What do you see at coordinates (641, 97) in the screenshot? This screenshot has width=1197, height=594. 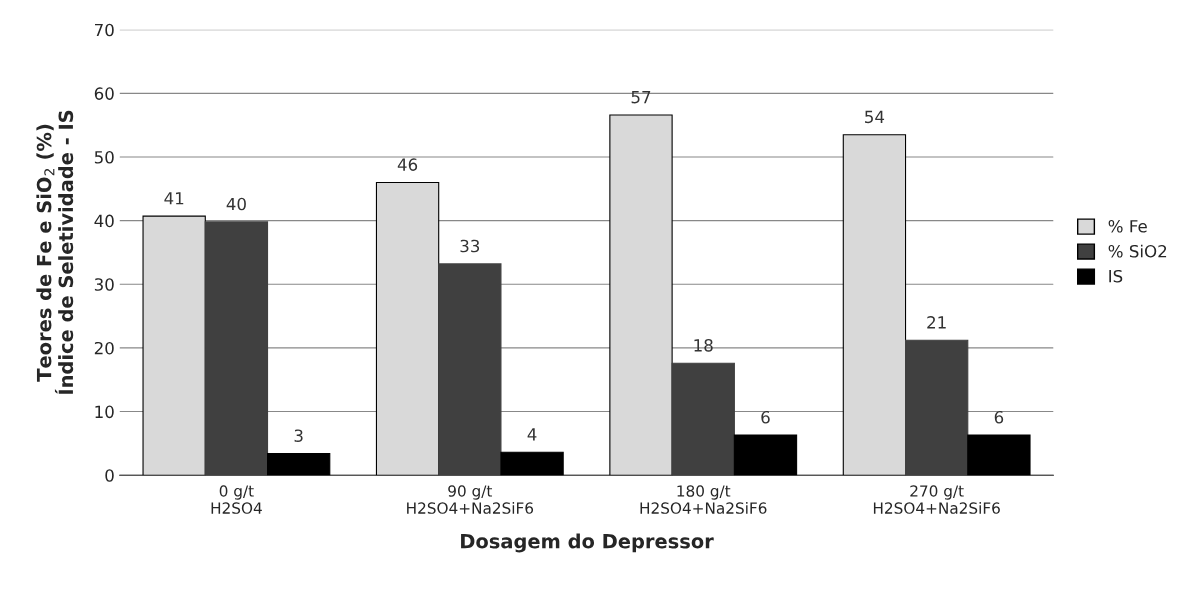 I see `data-label: 57` at bounding box center [641, 97].